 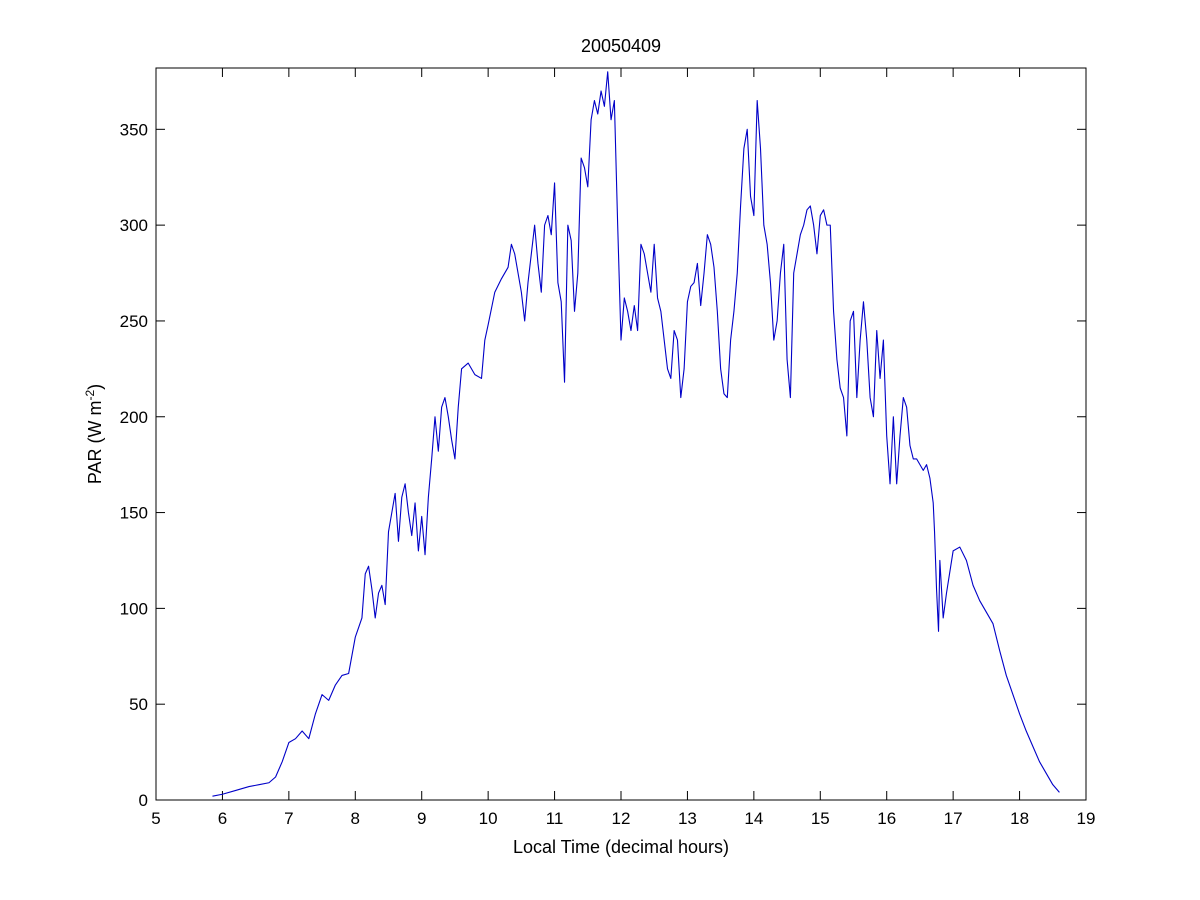 I want to click on y-tick-label: 250, so click(x=134, y=321).